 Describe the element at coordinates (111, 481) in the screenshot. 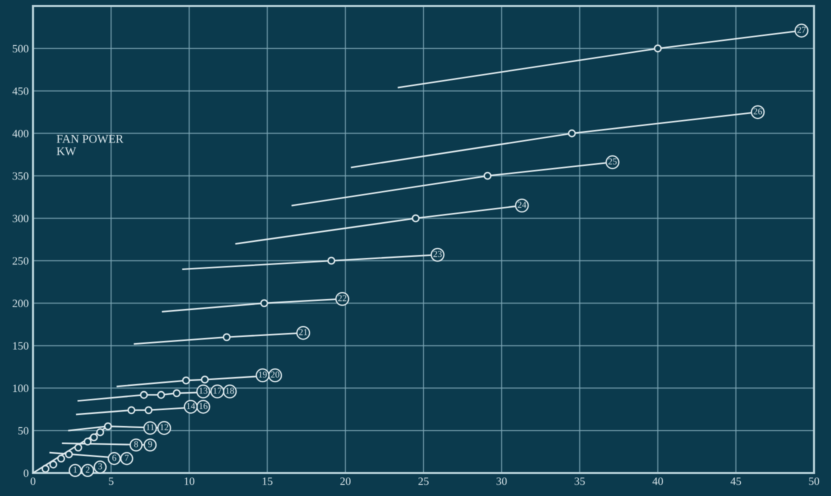

I see `x-tick-label: 5` at that location.